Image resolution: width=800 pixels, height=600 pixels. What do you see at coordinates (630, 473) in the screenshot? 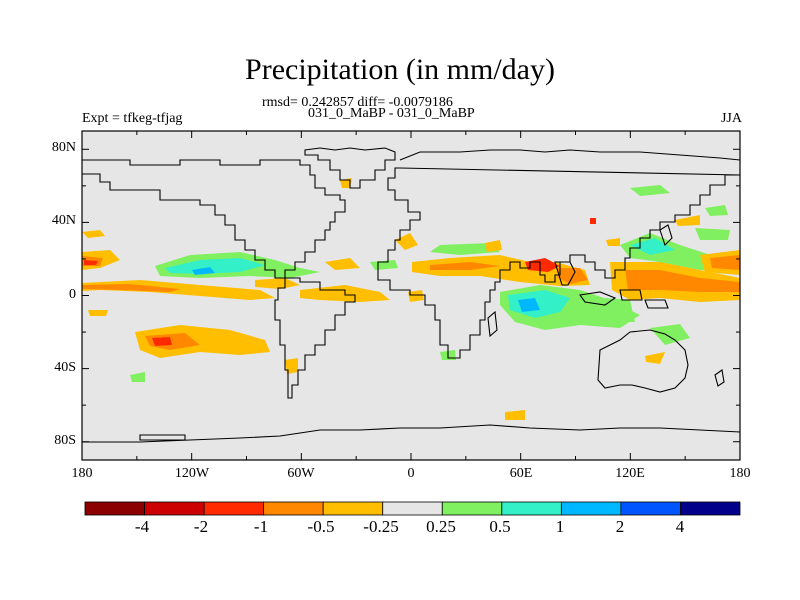
I see `x-tick-label: 120E` at bounding box center [630, 473].